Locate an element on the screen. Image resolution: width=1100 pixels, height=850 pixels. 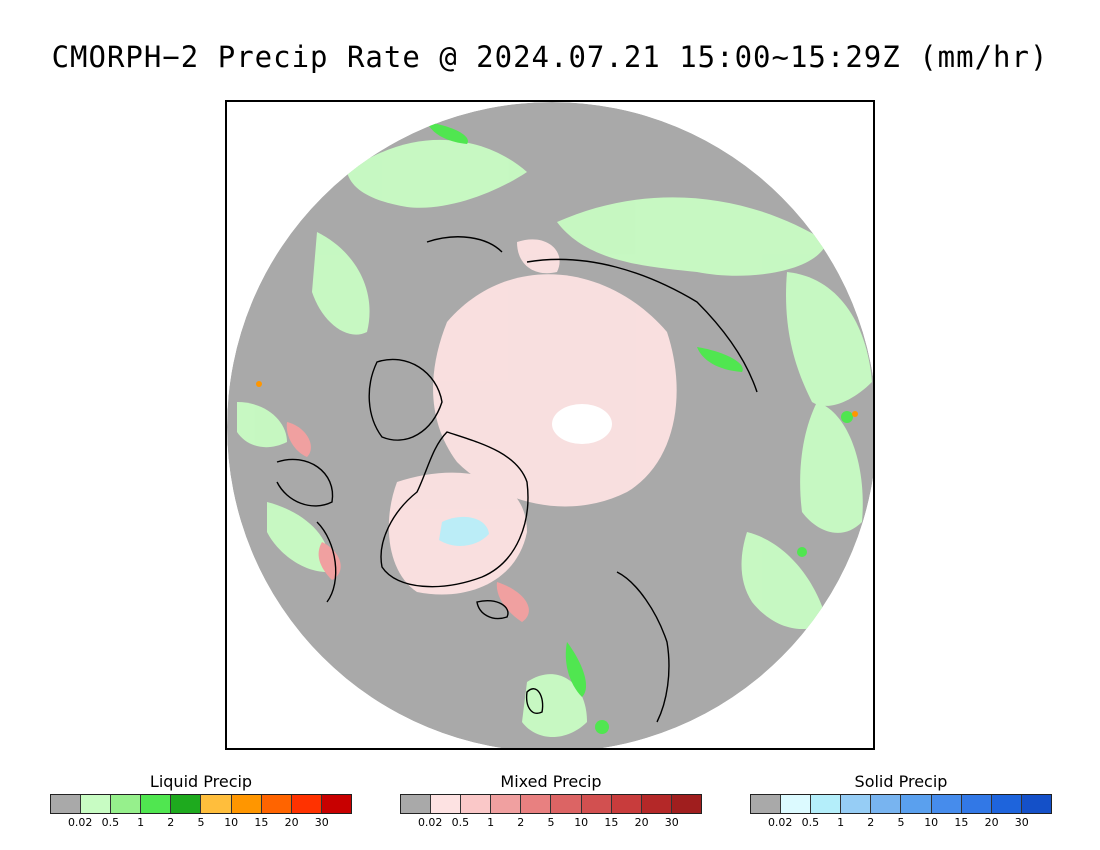
iceland-coast is located at coordinates (492, 610).